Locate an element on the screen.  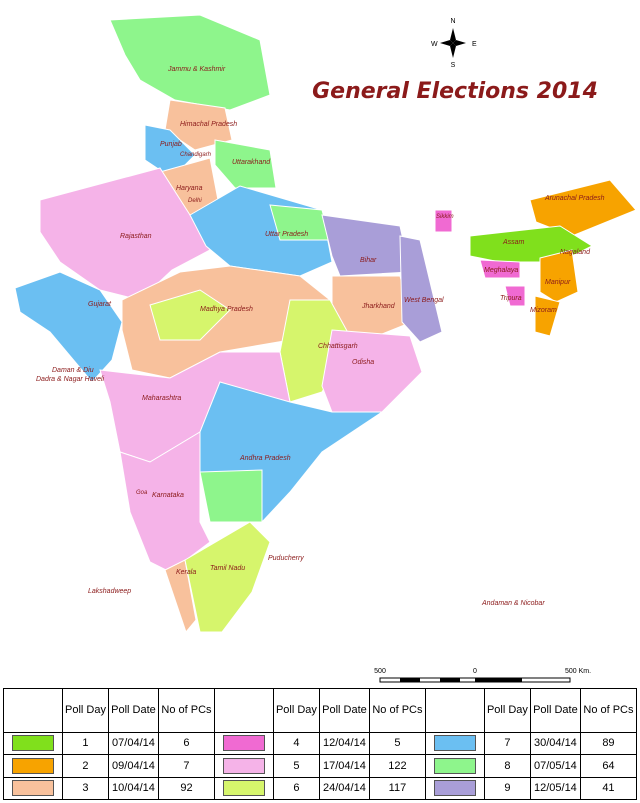
state-label: Karnataka is located at coordinates (168, 495).